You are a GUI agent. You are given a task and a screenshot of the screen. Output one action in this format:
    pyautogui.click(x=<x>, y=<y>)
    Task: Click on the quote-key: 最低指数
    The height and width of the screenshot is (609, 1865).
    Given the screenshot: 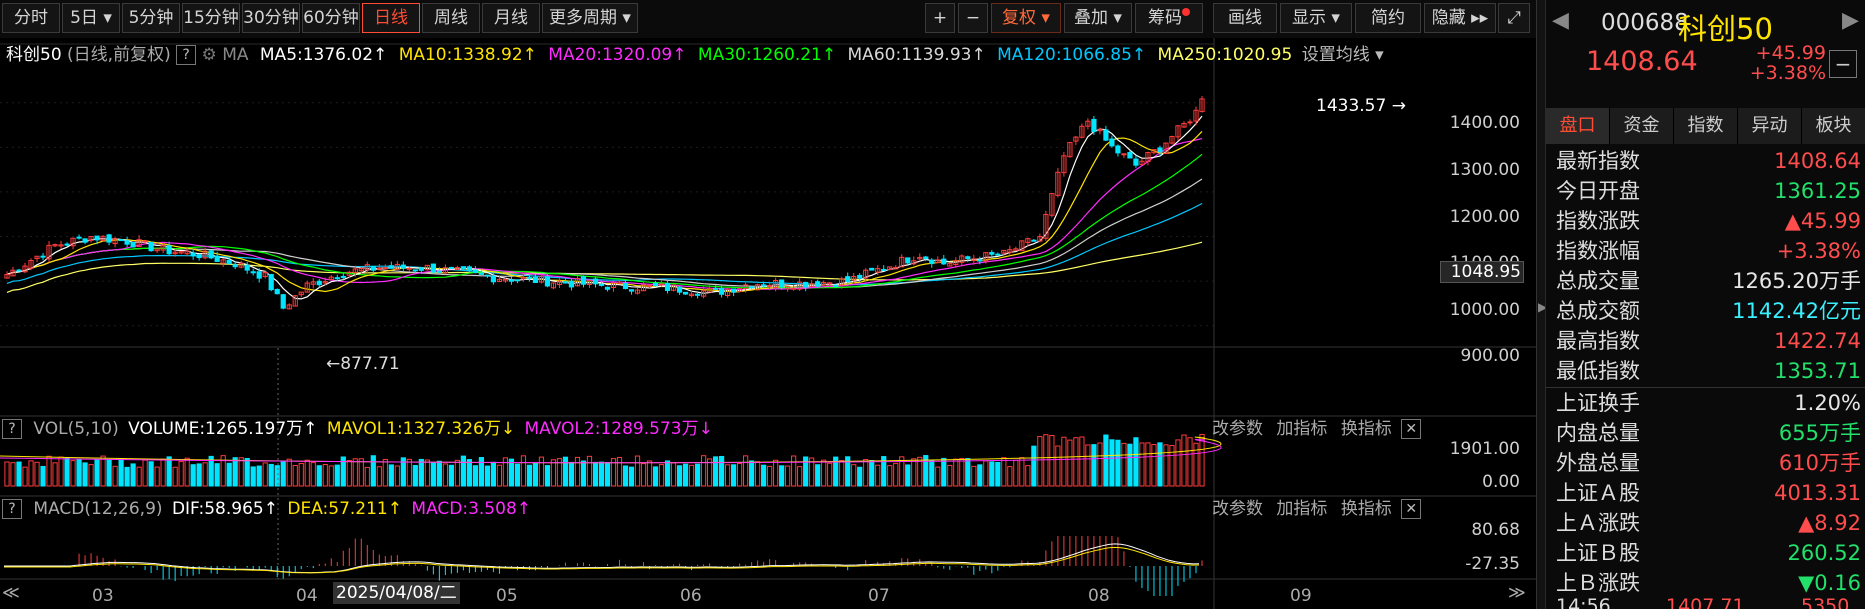 What is the action you would take?
    pyautogui.click(x=1598, y=371)
    